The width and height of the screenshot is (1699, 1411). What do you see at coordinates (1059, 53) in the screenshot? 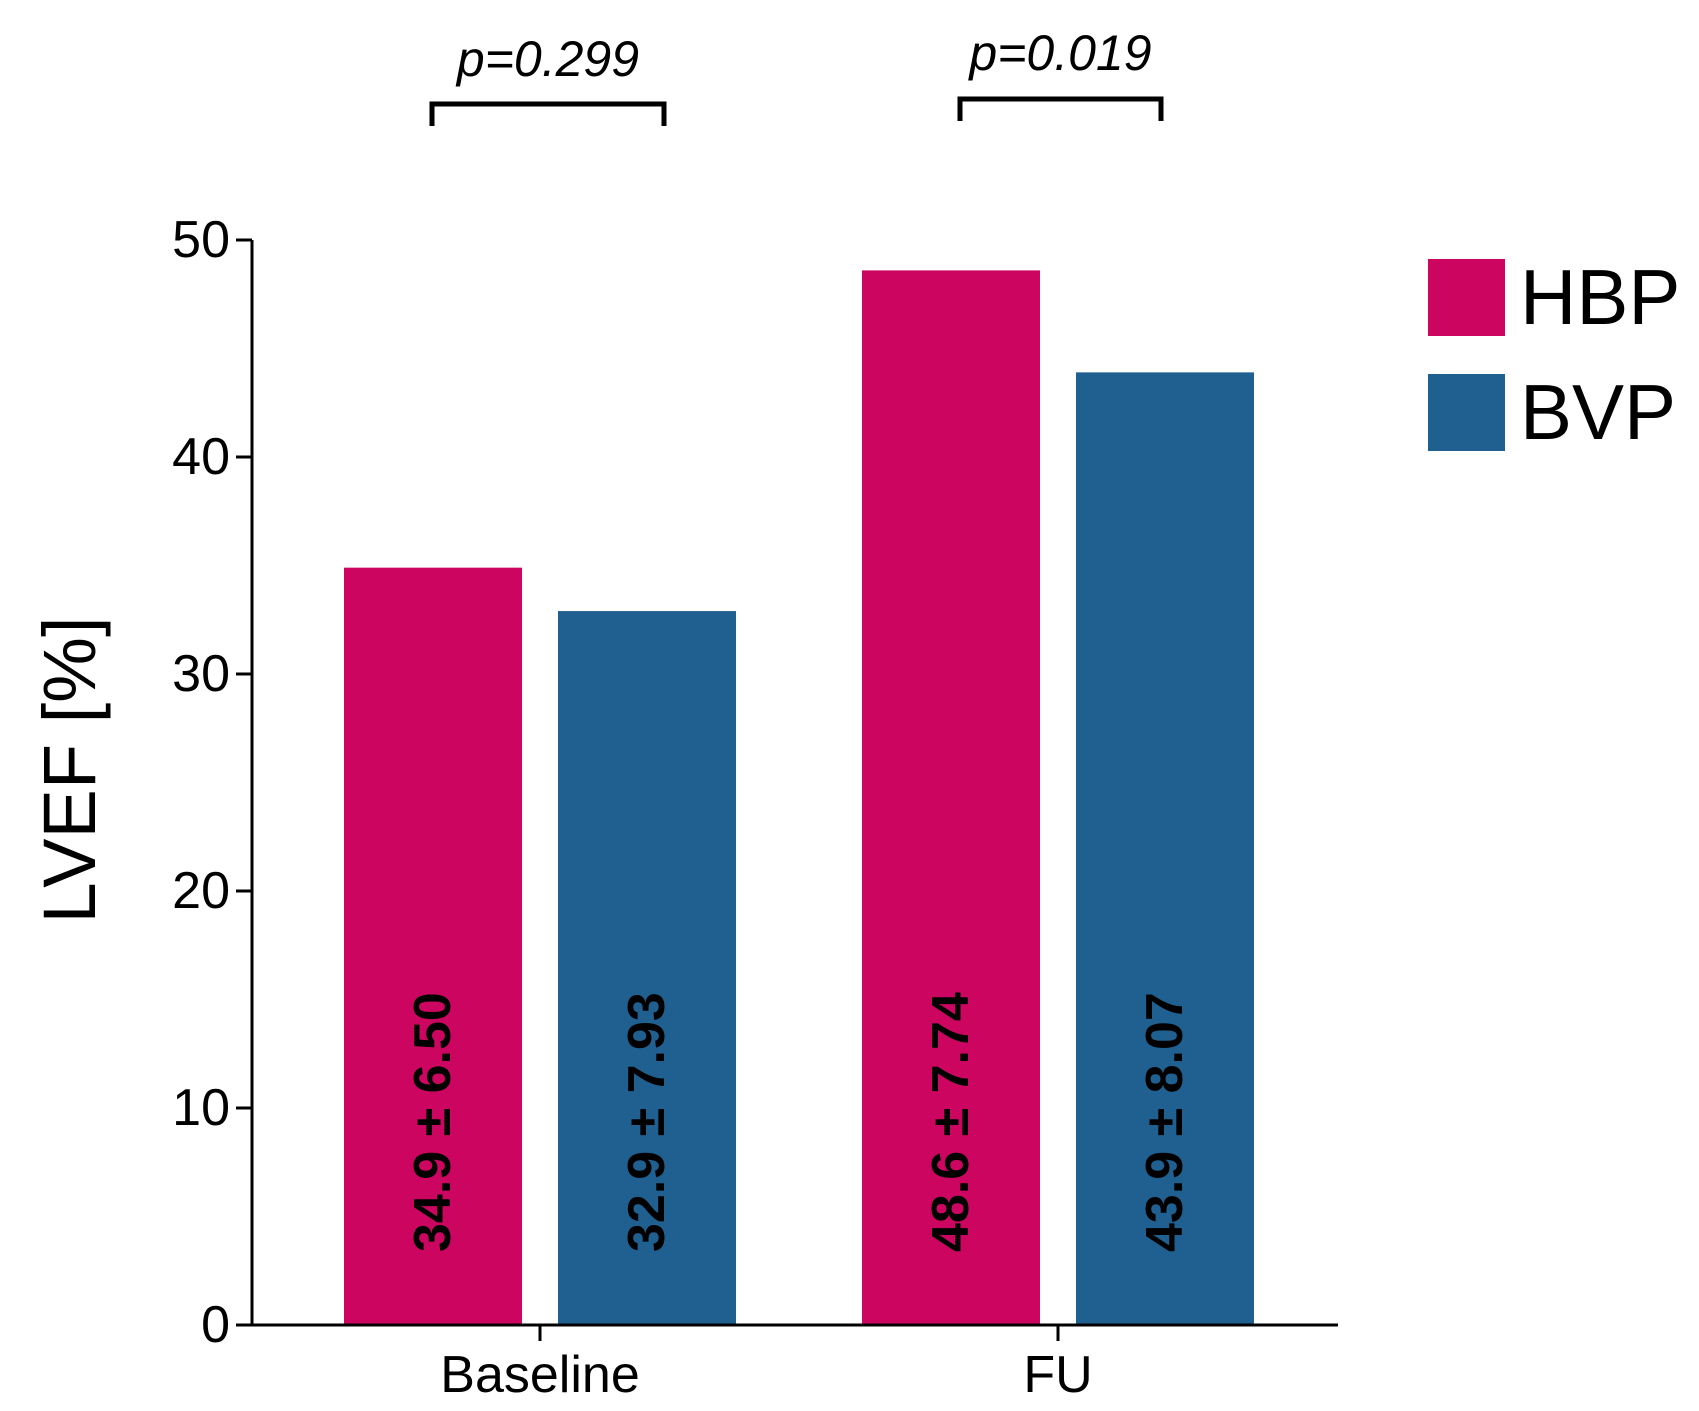
I see `p-value-label: p=0.019` at bounding box center [1059, 53].